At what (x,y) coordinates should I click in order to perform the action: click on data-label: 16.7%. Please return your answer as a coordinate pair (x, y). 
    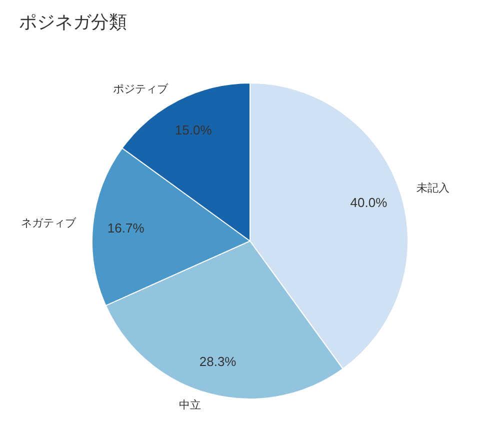
    Looking at the image, I should click on (126, 228).